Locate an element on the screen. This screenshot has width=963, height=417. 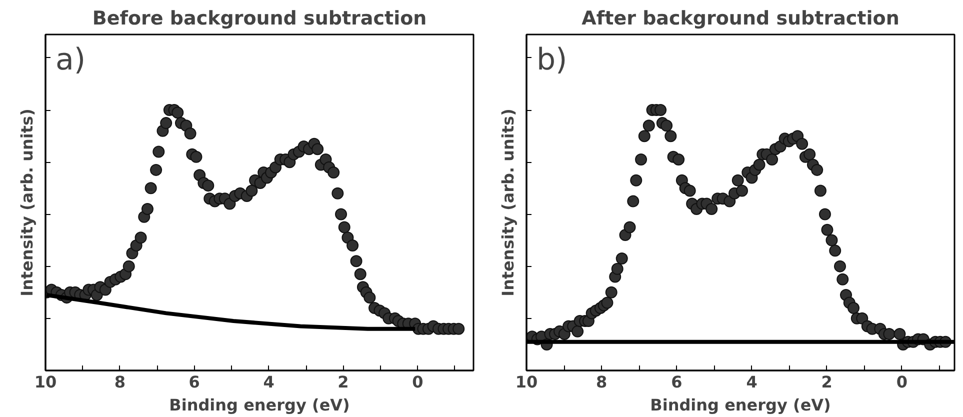
text: a) is located at coordinates (71, 60).